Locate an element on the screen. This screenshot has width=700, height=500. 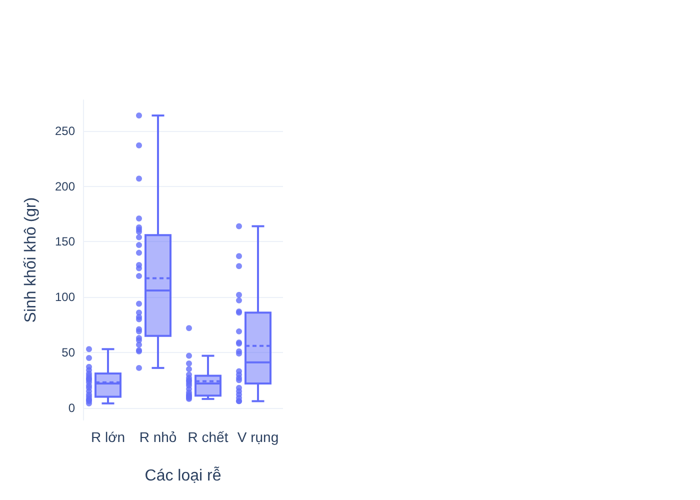
y-axis-title: Sinh khối khô (gr) is located at coordinates (31, 260).